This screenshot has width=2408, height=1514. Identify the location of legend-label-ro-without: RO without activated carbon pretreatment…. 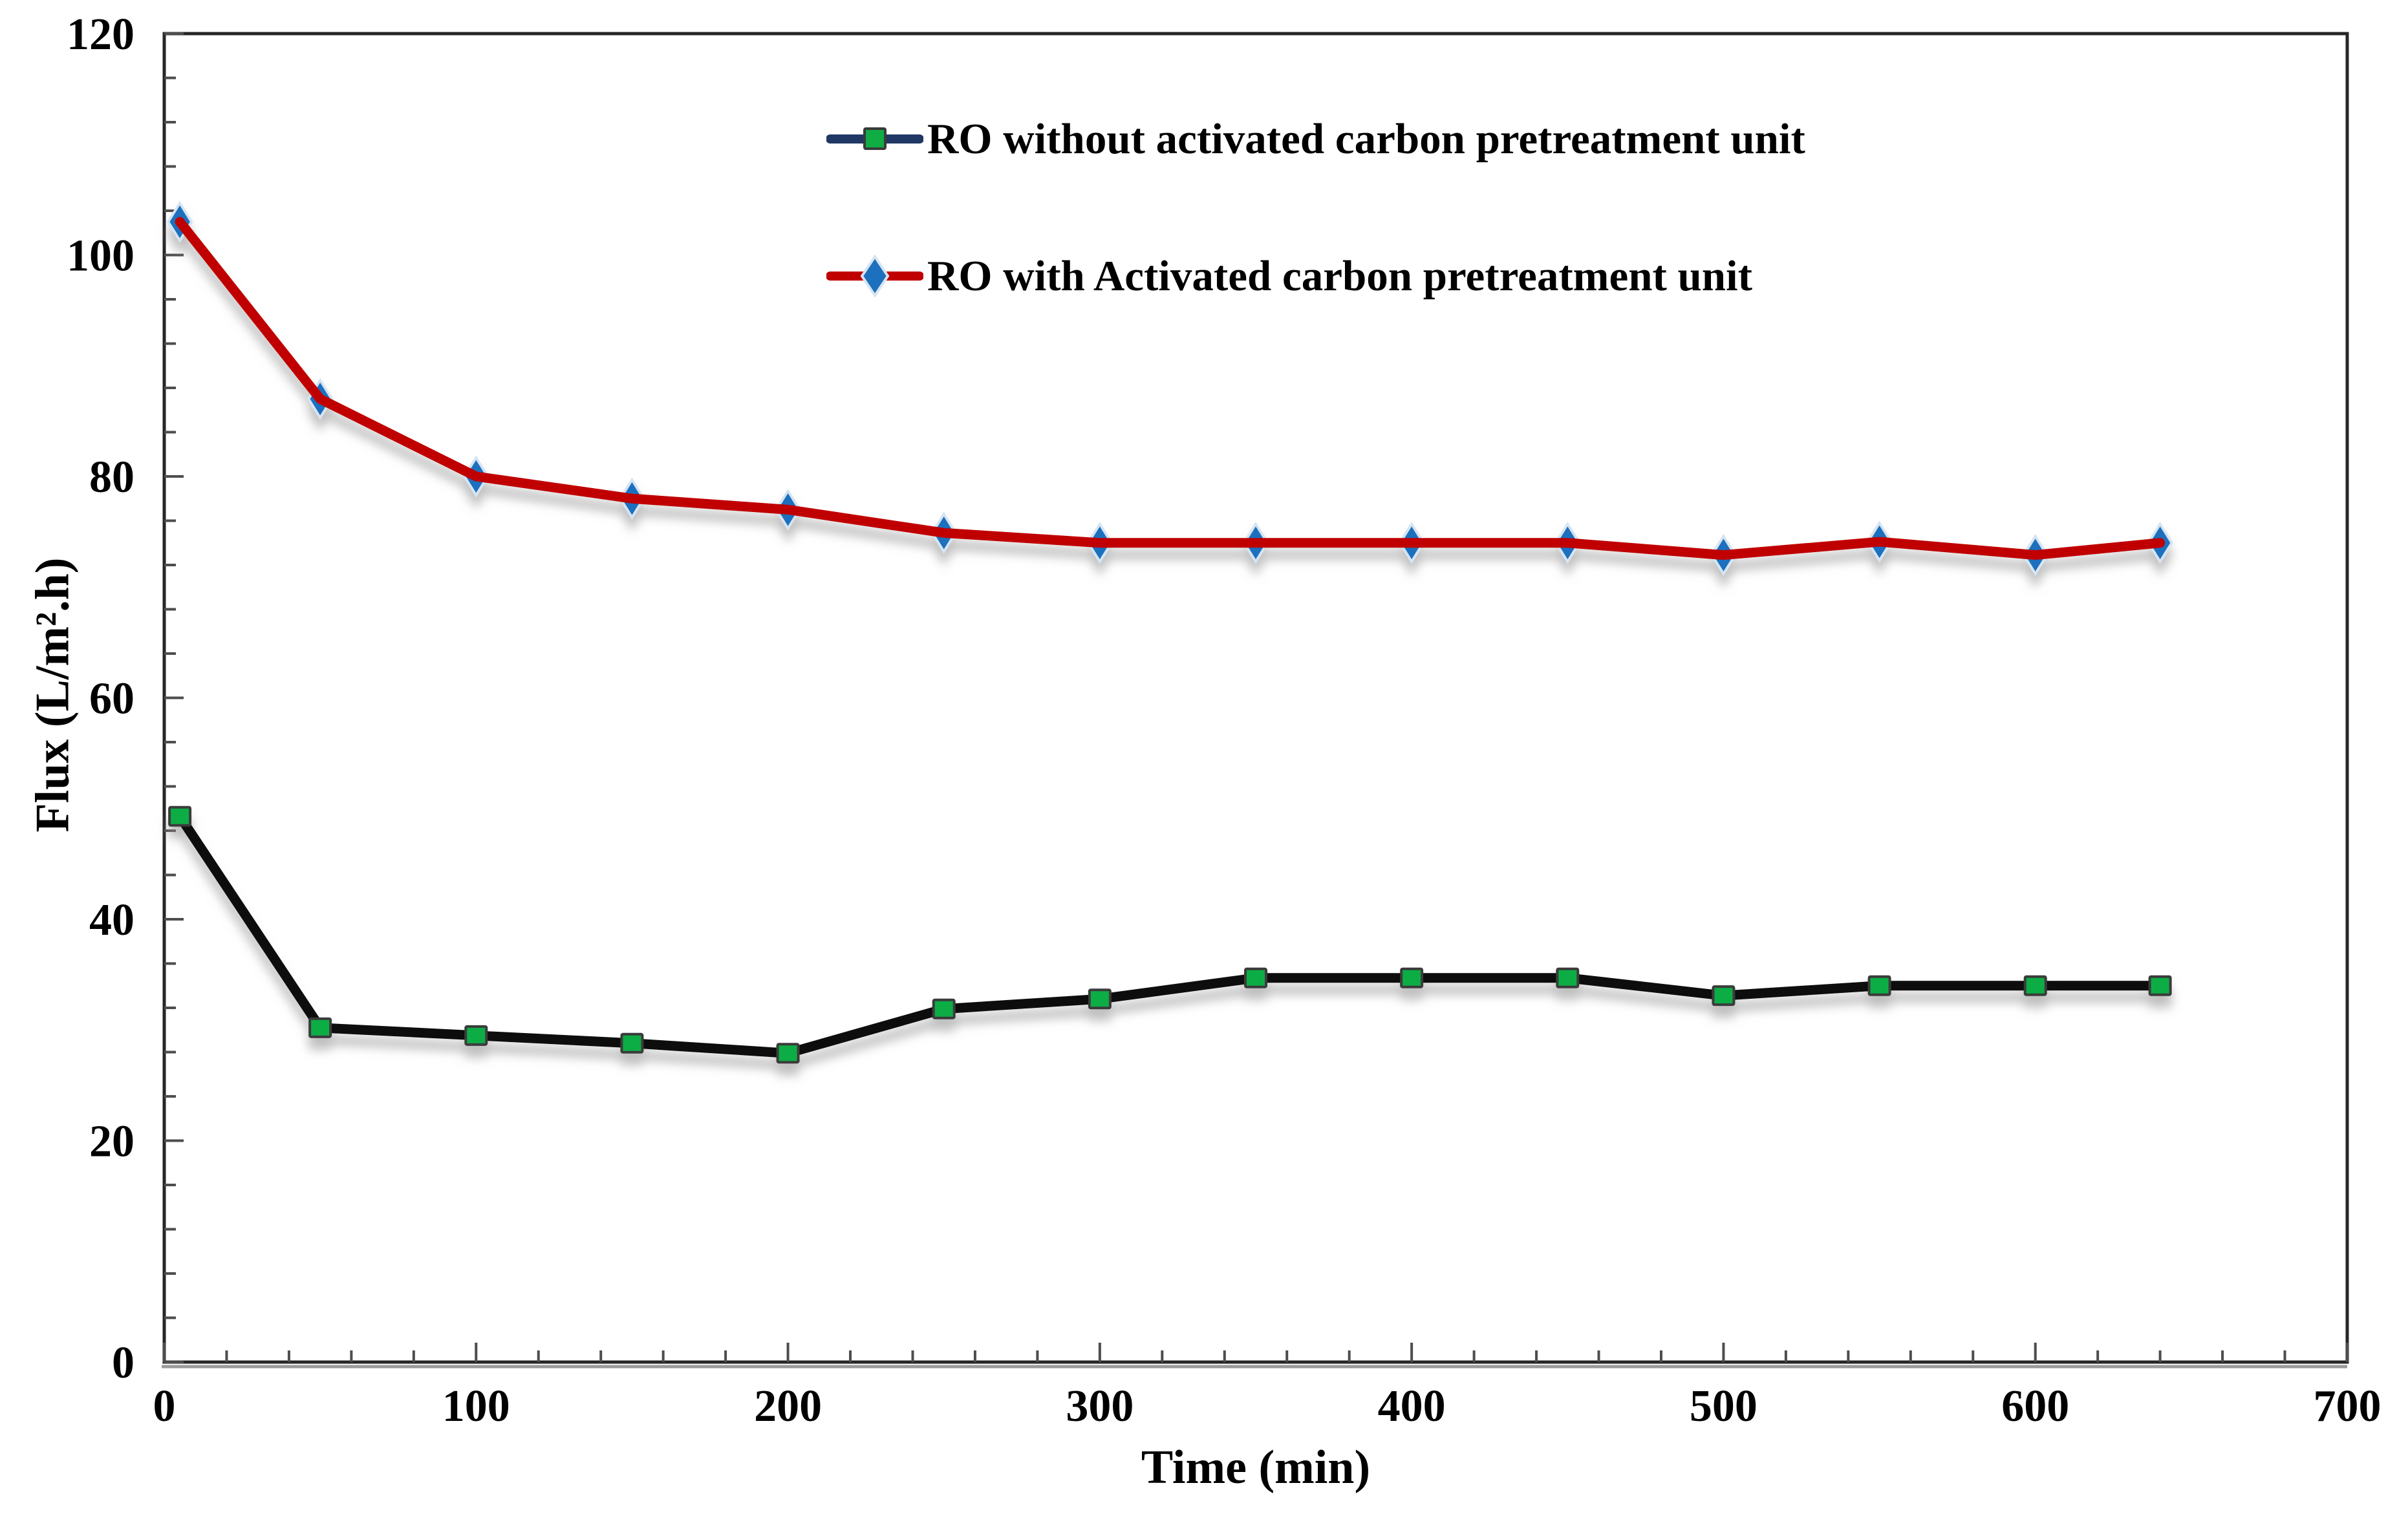
(1366, 138).